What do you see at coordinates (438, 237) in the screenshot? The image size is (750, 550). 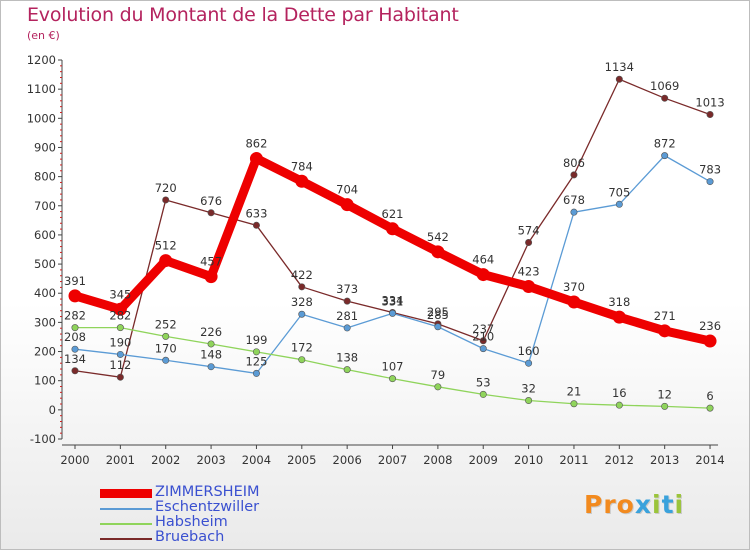 I see `data-label: 542` at bounding box center [438, 237].